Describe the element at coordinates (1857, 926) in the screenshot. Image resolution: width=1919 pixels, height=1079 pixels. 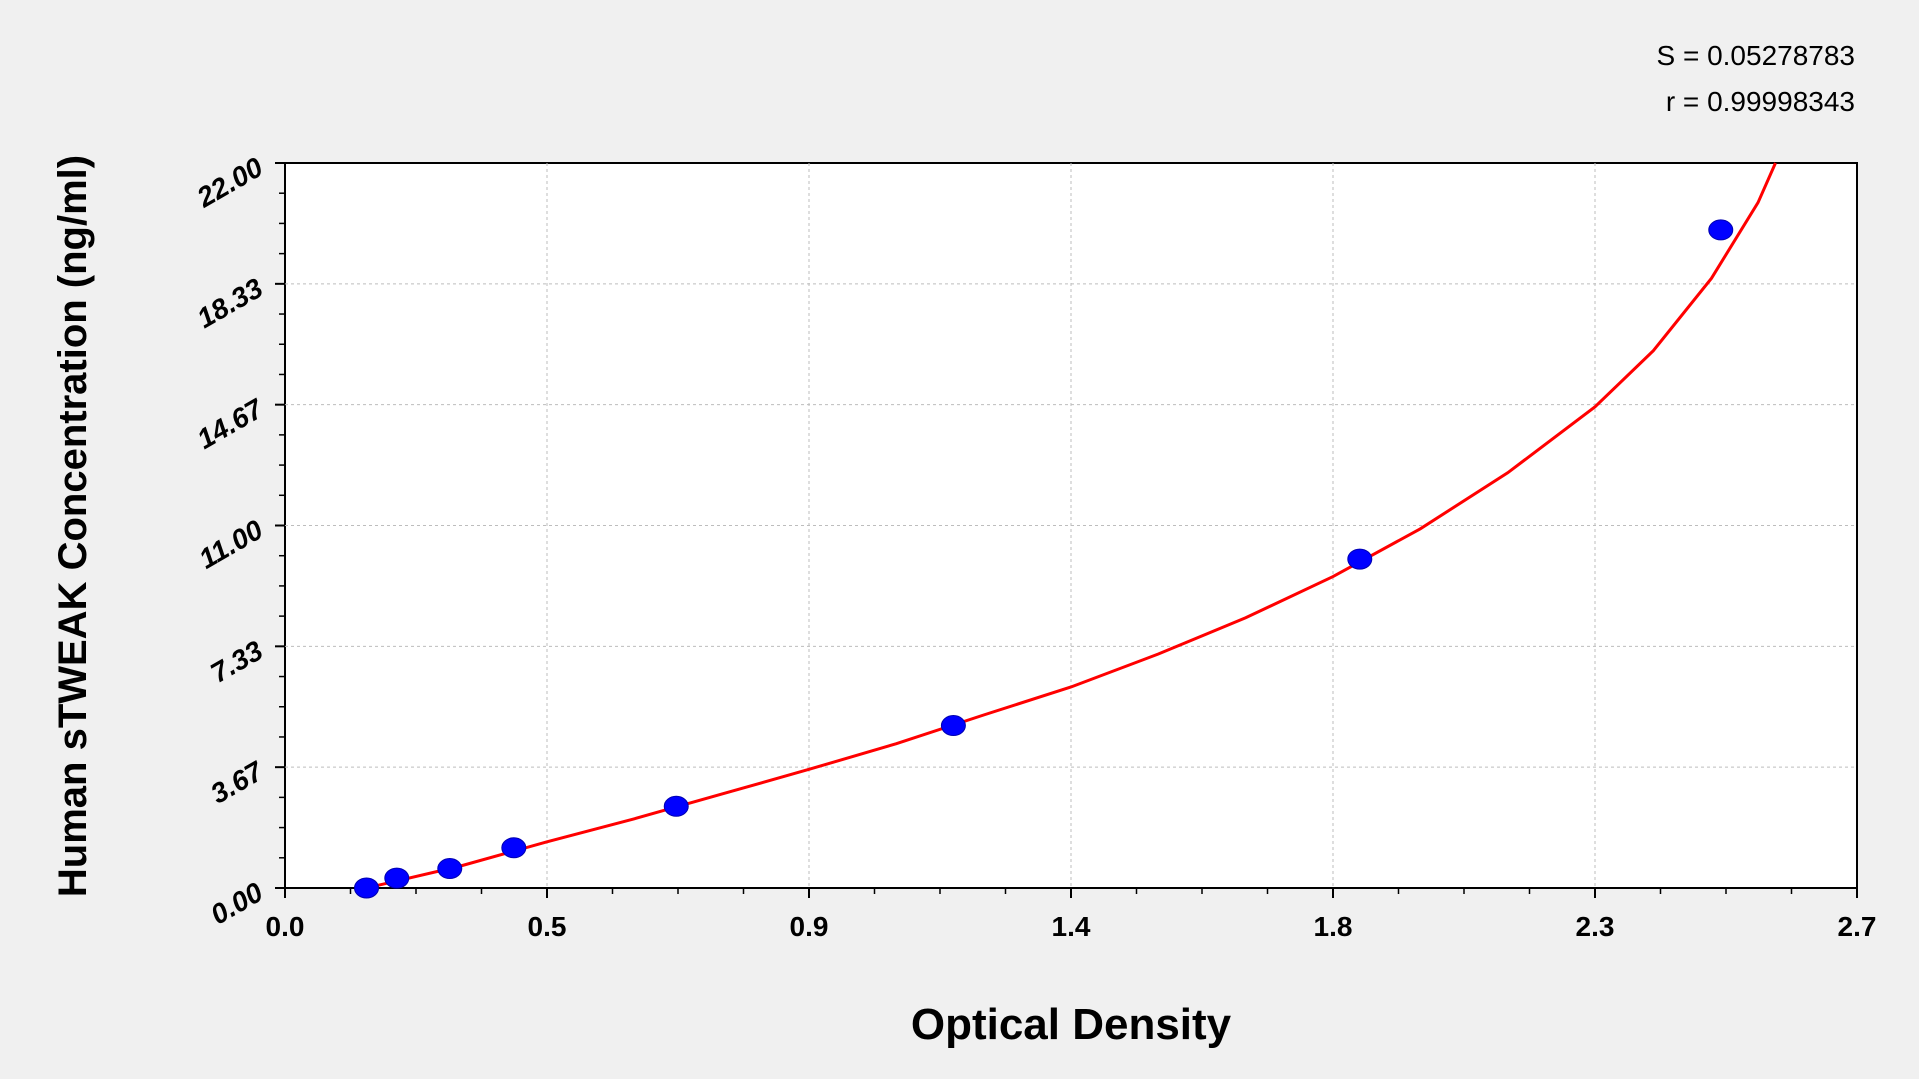
I see `x-tick-label: 2.7` at that location.